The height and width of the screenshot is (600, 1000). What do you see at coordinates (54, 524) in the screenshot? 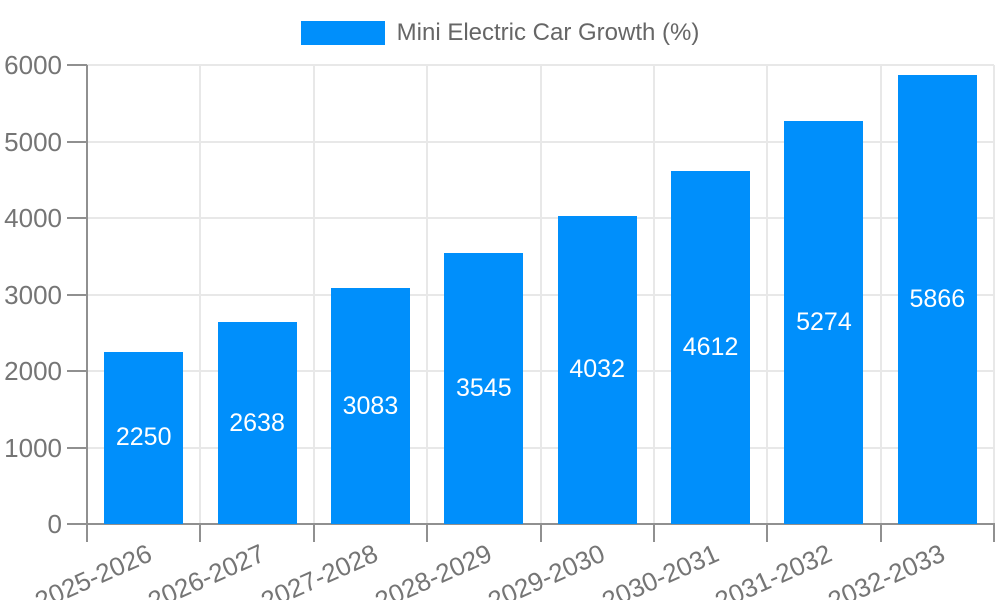
I see `y-axis-tick-label: 0` at bounding box center [54, 524].